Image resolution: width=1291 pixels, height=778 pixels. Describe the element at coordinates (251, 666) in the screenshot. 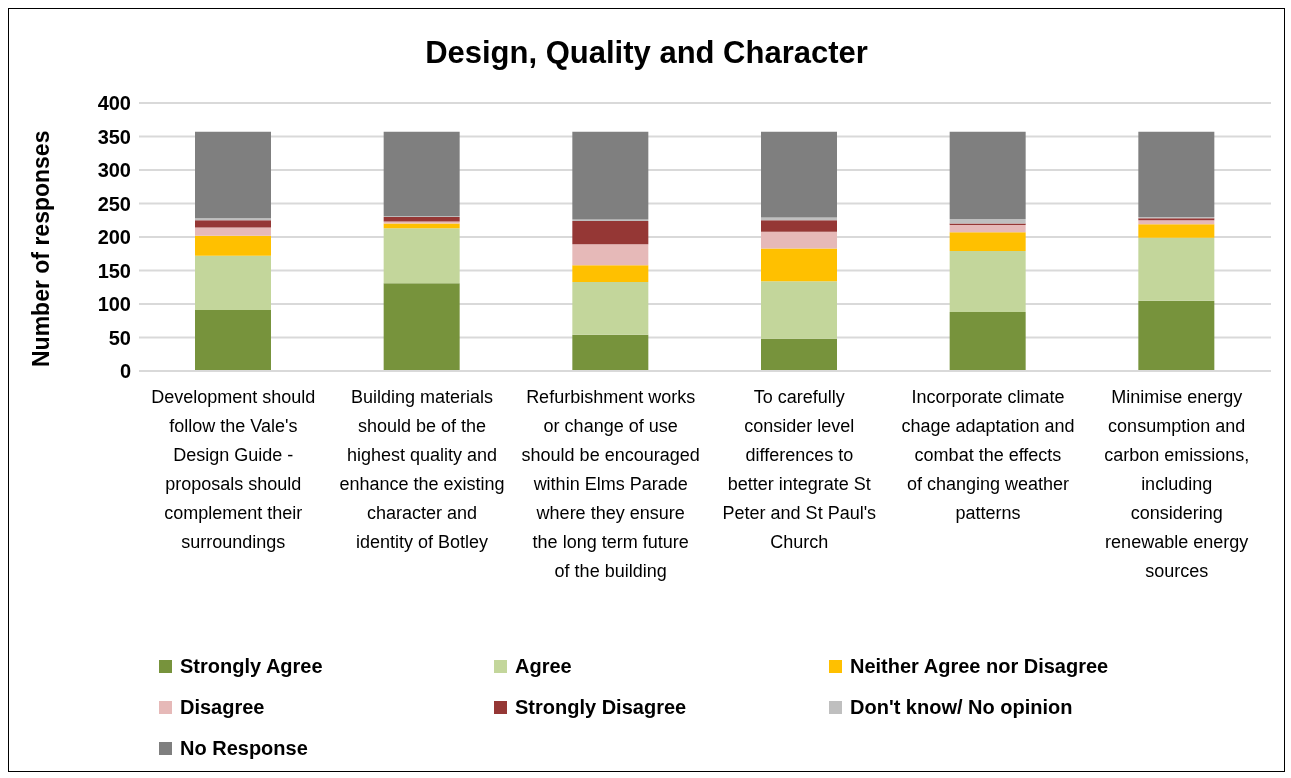

I see `legend-label: Strongly Agree` at that location.